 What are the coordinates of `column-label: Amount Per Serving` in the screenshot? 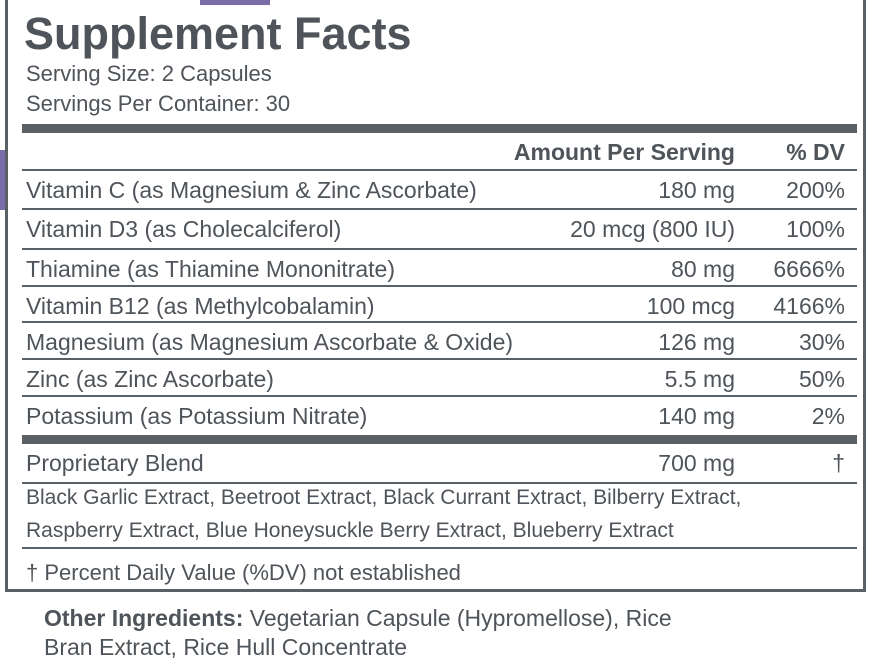 It's located at (624, 152).